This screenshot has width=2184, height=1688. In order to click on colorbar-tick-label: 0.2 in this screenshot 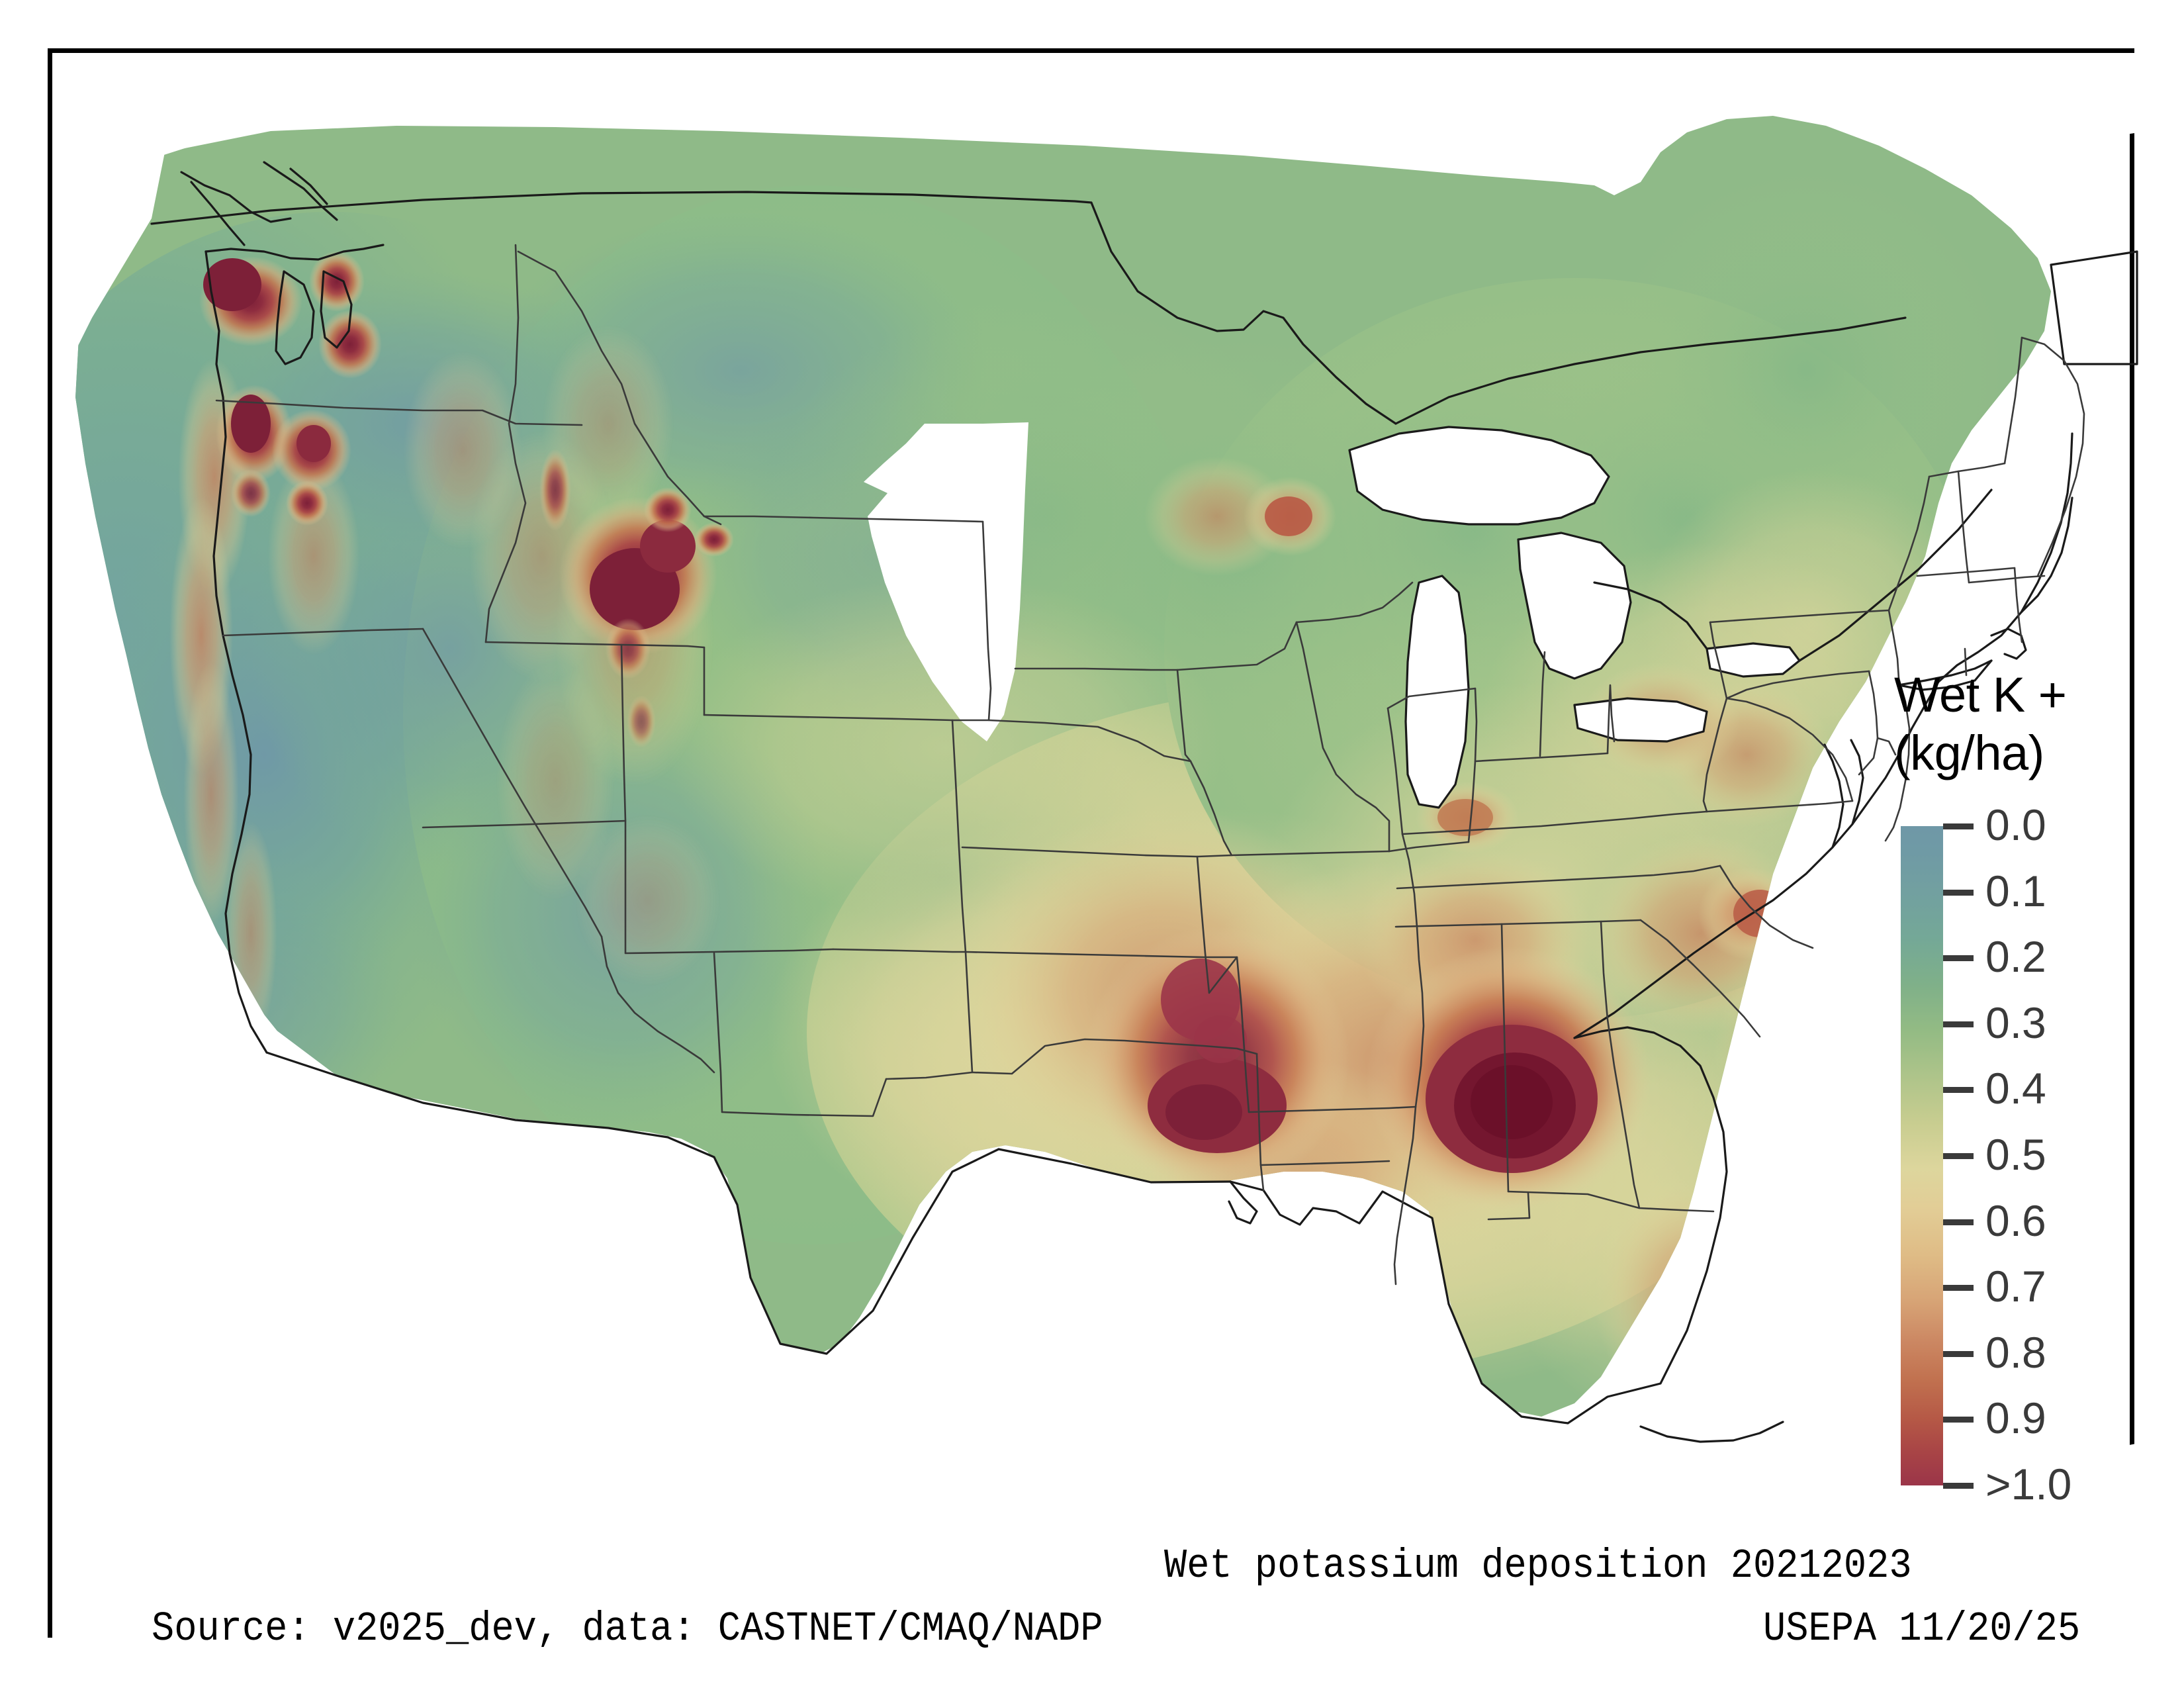, I will do `click(2016, 957)`.